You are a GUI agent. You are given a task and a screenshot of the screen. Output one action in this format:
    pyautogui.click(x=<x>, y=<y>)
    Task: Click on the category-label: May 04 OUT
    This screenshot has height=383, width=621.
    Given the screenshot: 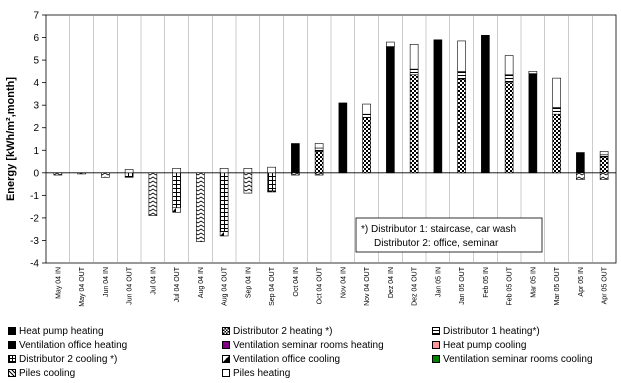 What is the action you would take?
    pyautogui.click(x=82, y=286)
    